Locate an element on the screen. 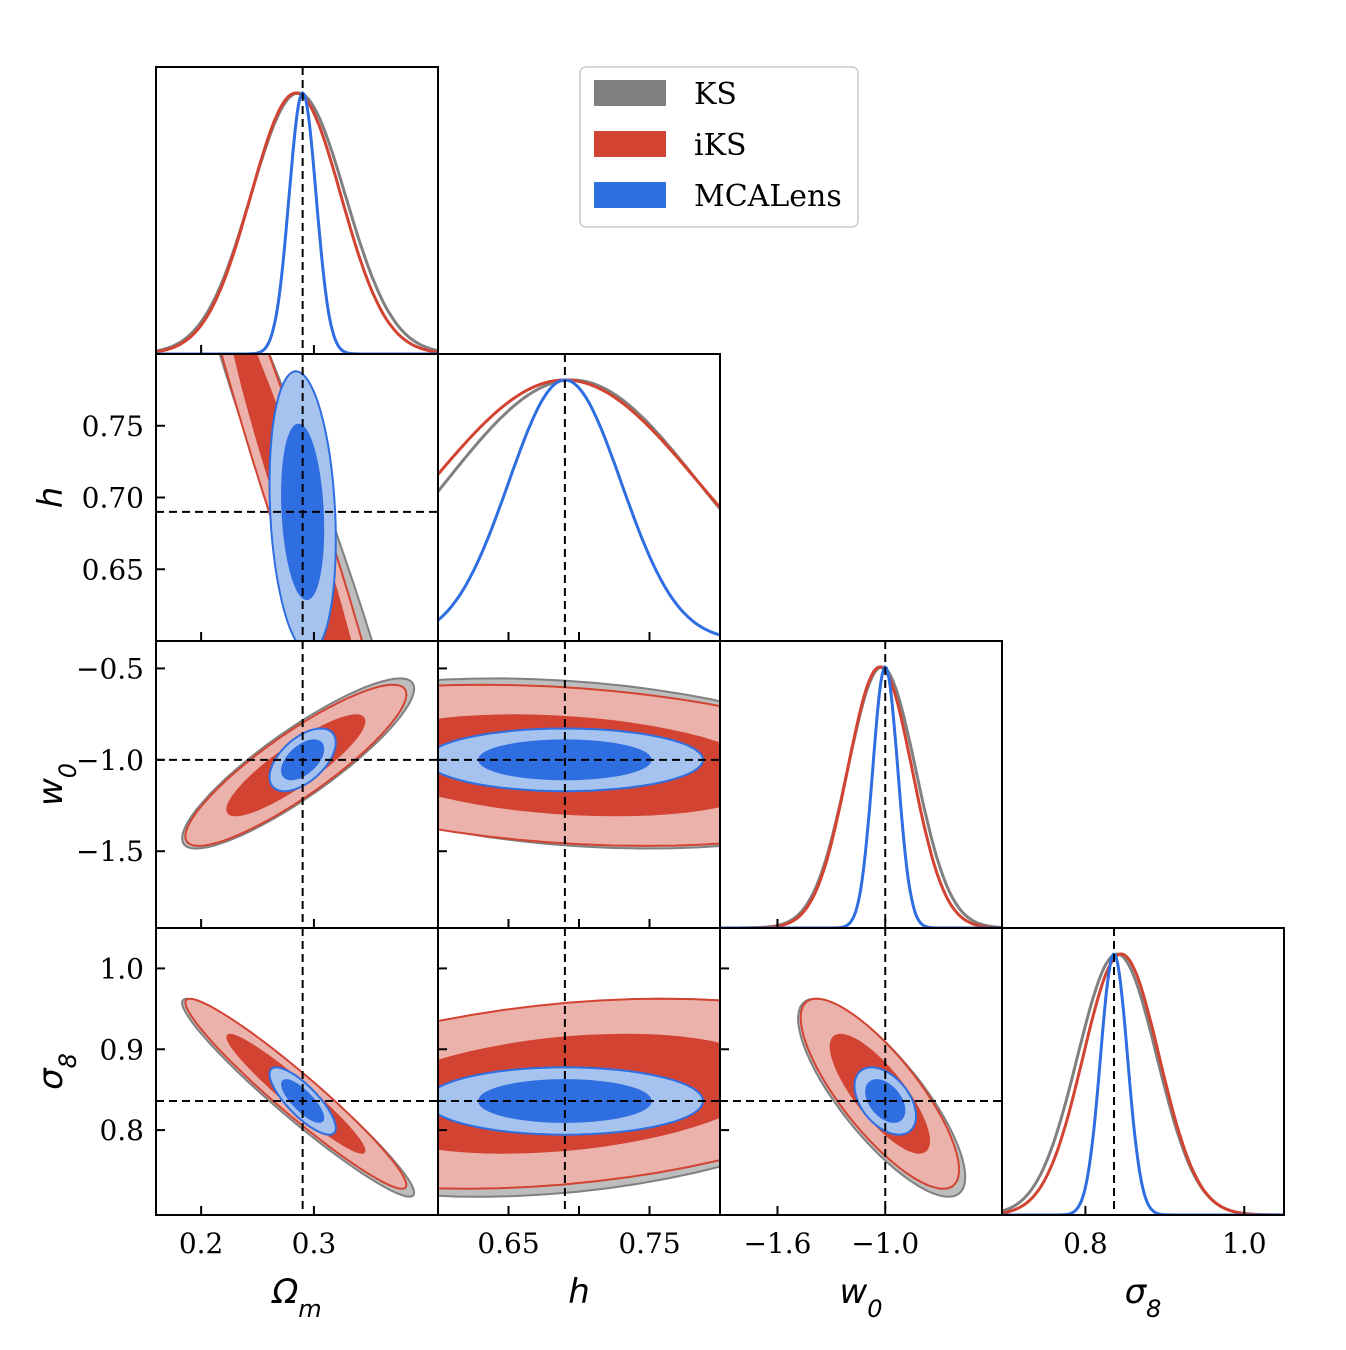  legend-swatch-iks is located at coordinates (630, 144).